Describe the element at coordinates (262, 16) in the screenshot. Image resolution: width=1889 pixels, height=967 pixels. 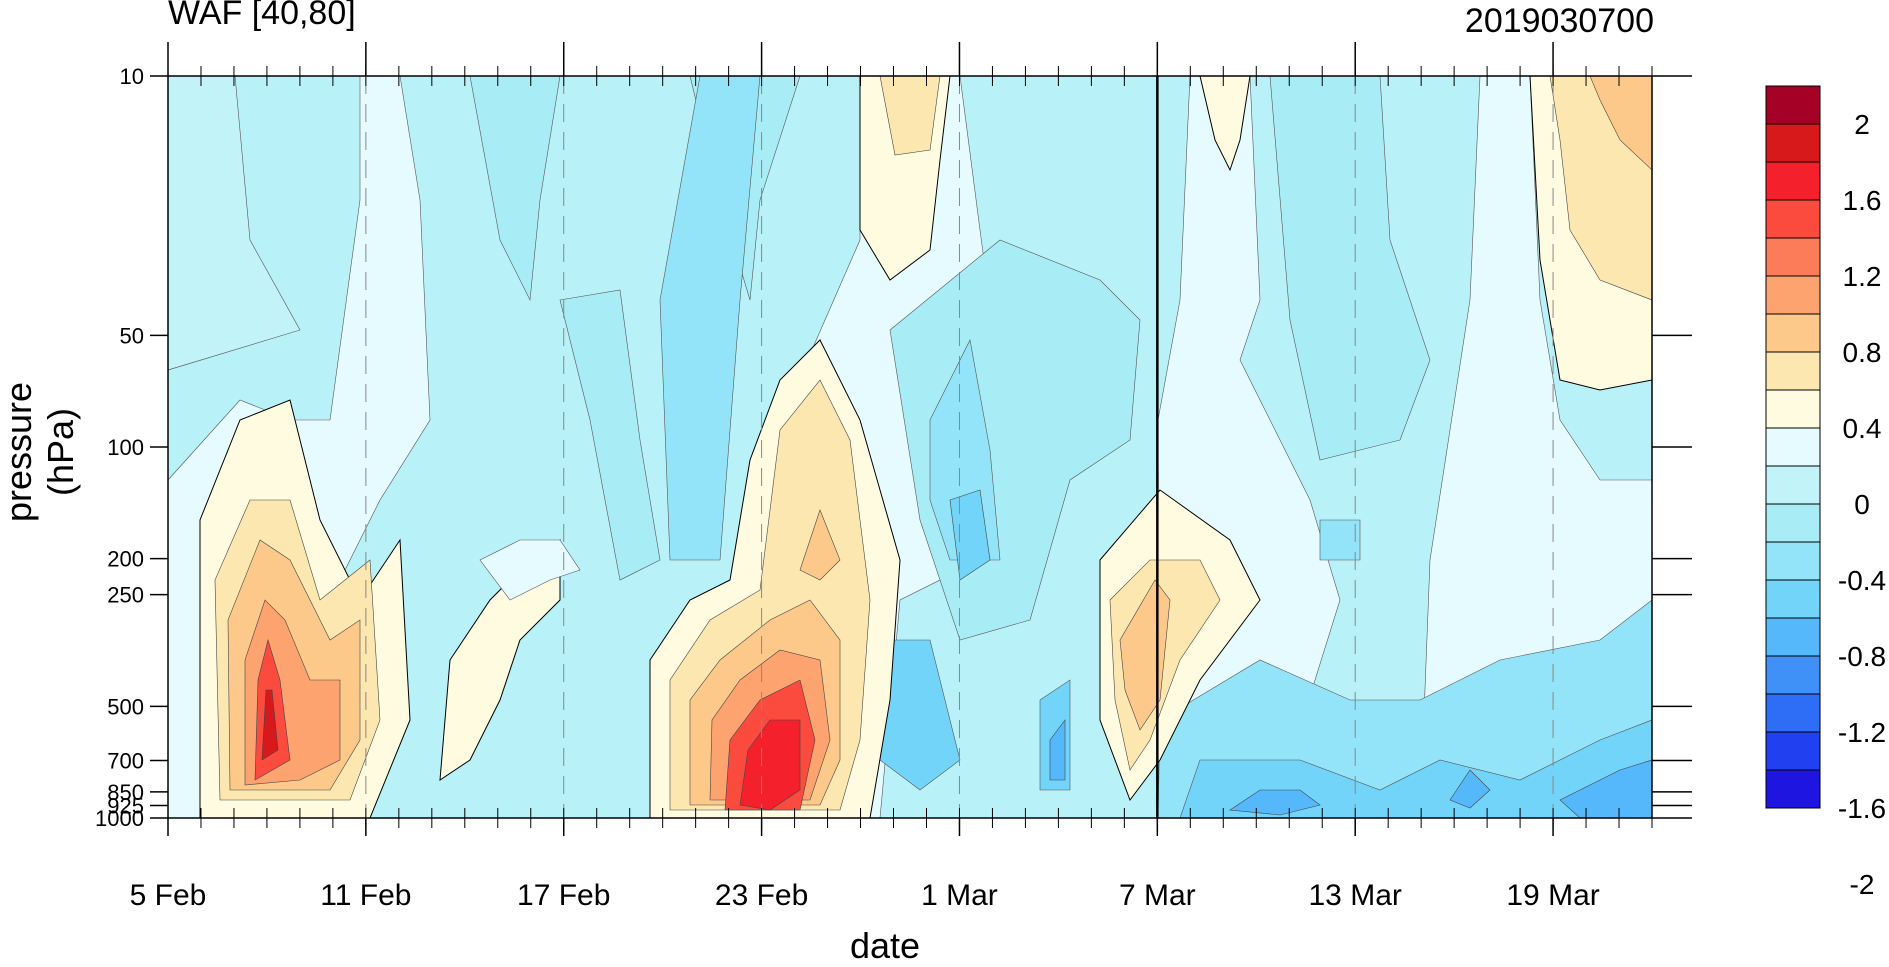
I see `chart-title: WAF [40,80]` at that location.